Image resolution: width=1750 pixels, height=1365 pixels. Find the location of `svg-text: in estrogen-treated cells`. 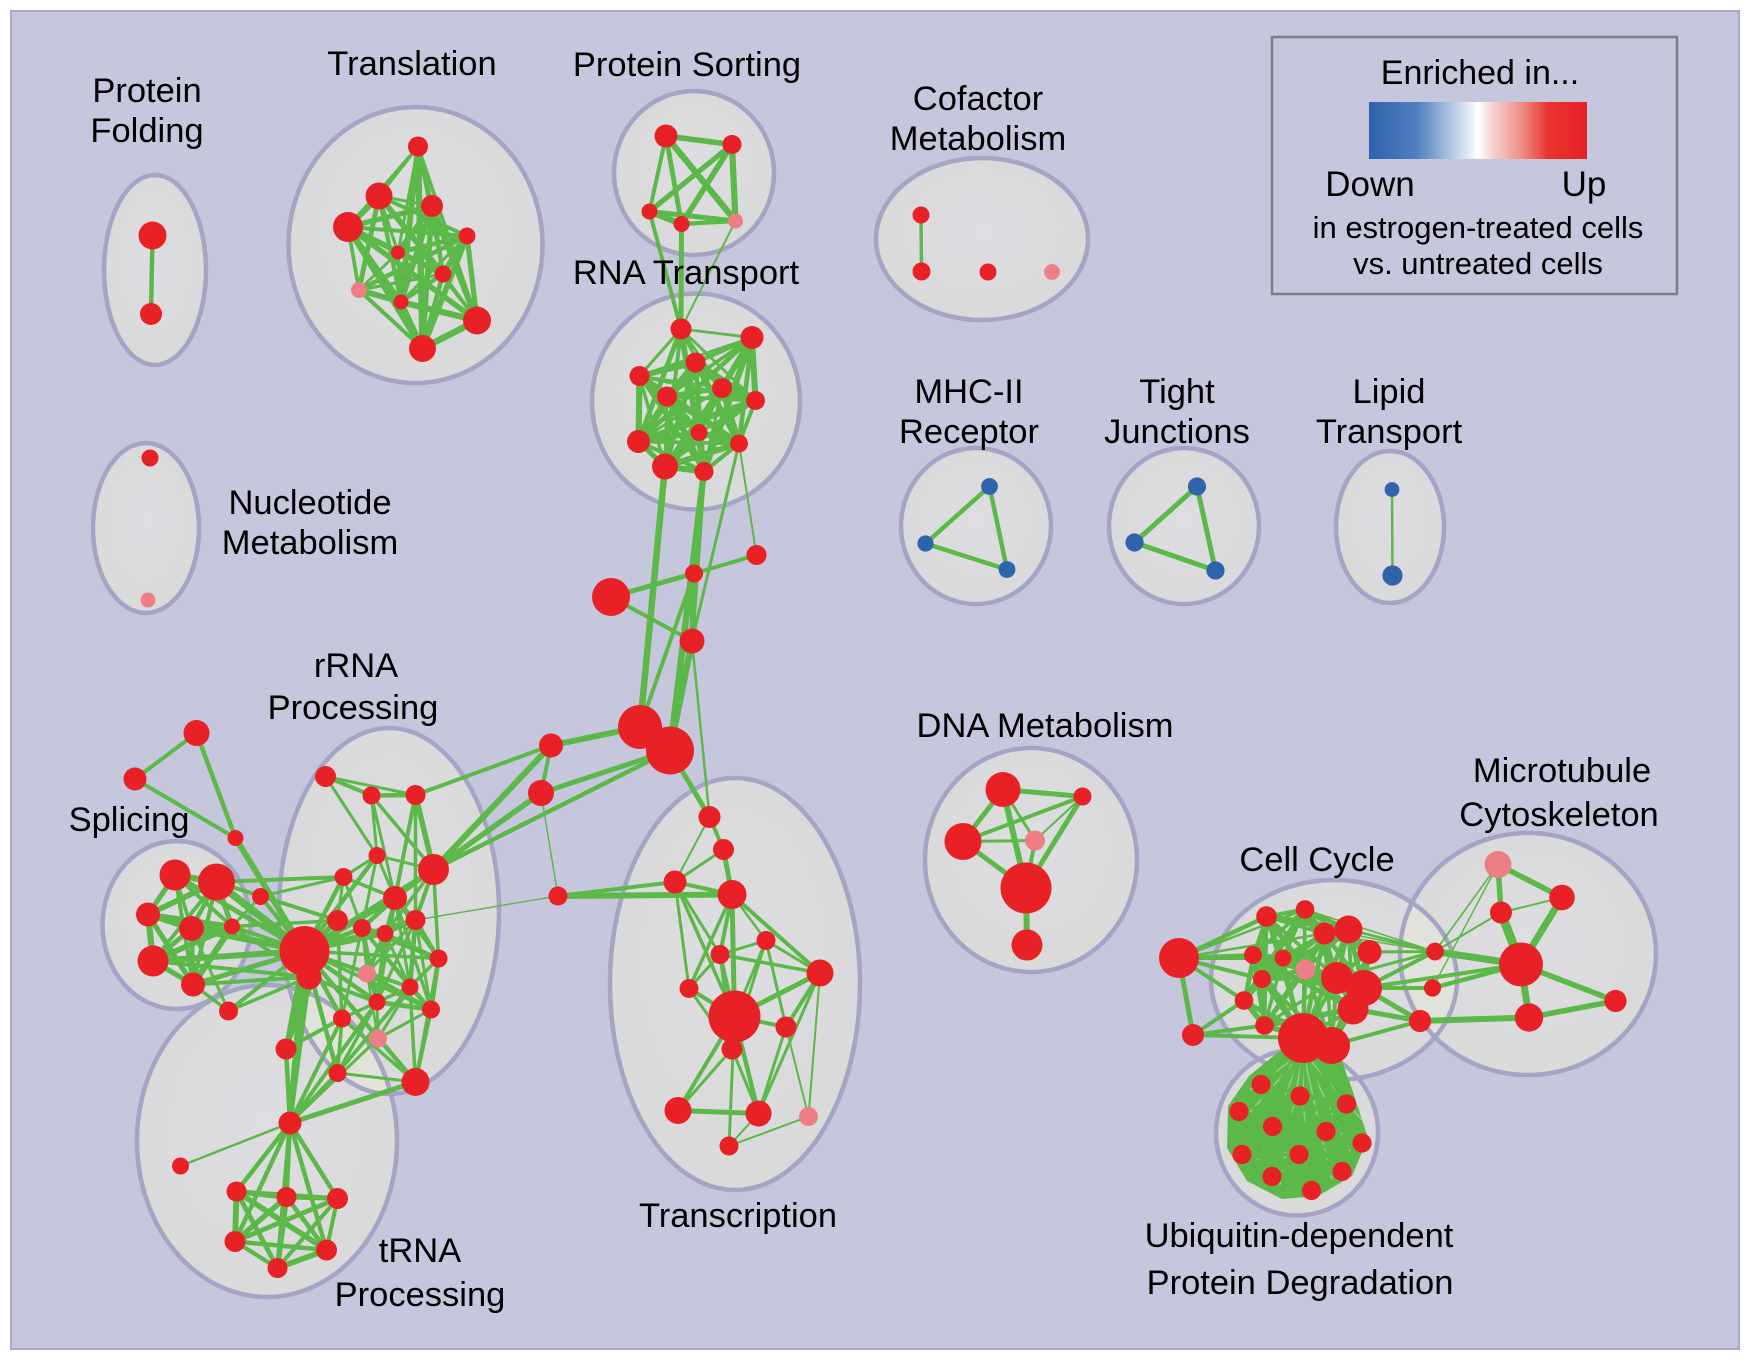

svg-text: in estrogen-treated cells is located at coordinates (1478, 227).